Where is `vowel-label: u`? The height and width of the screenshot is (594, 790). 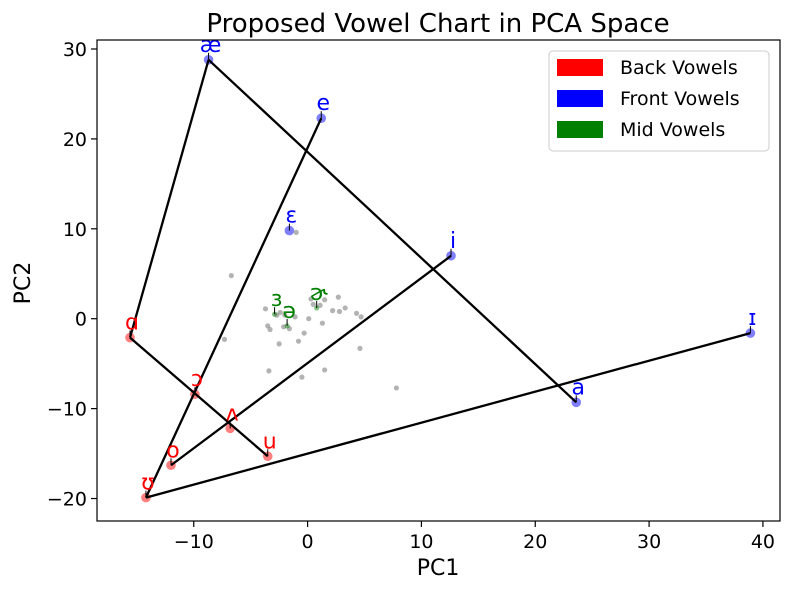
vowel-label: u is located at coordinates (270, 441).